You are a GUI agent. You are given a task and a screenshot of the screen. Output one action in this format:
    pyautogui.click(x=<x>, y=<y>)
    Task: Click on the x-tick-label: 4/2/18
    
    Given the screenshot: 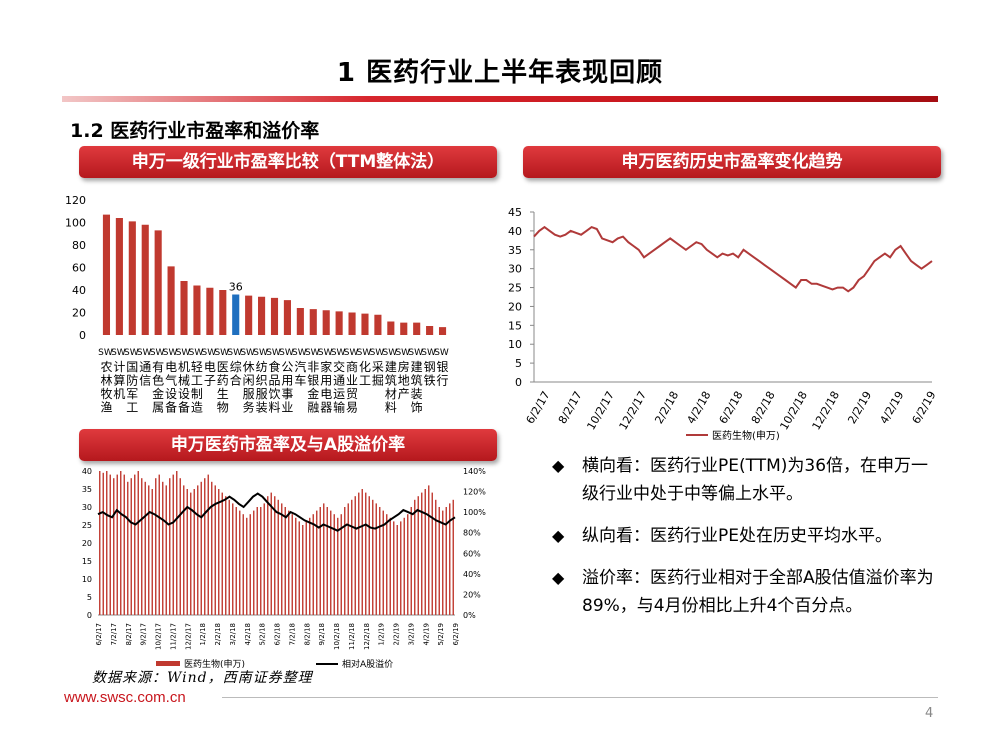 What is the action you would take?
    pyautogui.click(x=248, y=634)
    